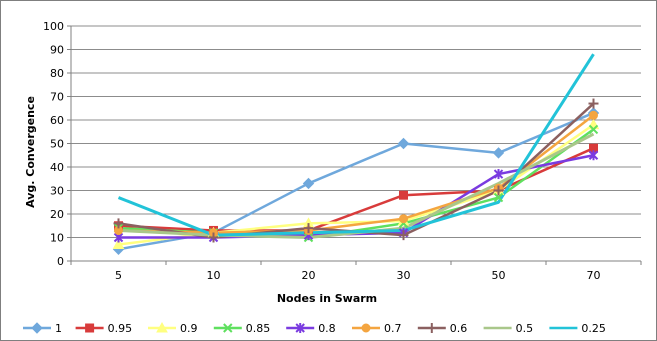 Image resolution: width=657 pixels, height=341 pixels. Describe the element at coordinates (53, 26) in the screenshot. I see `y-tick-label: 100` at that location.